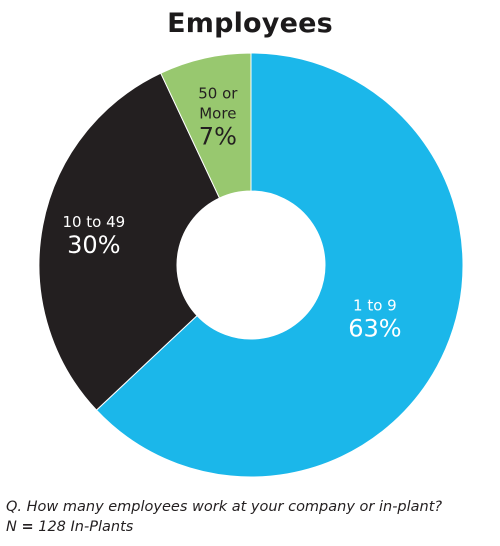 The width and height of the screenshot is (500, 546). I want to click on slice-label: 10 to 49, so click(93, 222).